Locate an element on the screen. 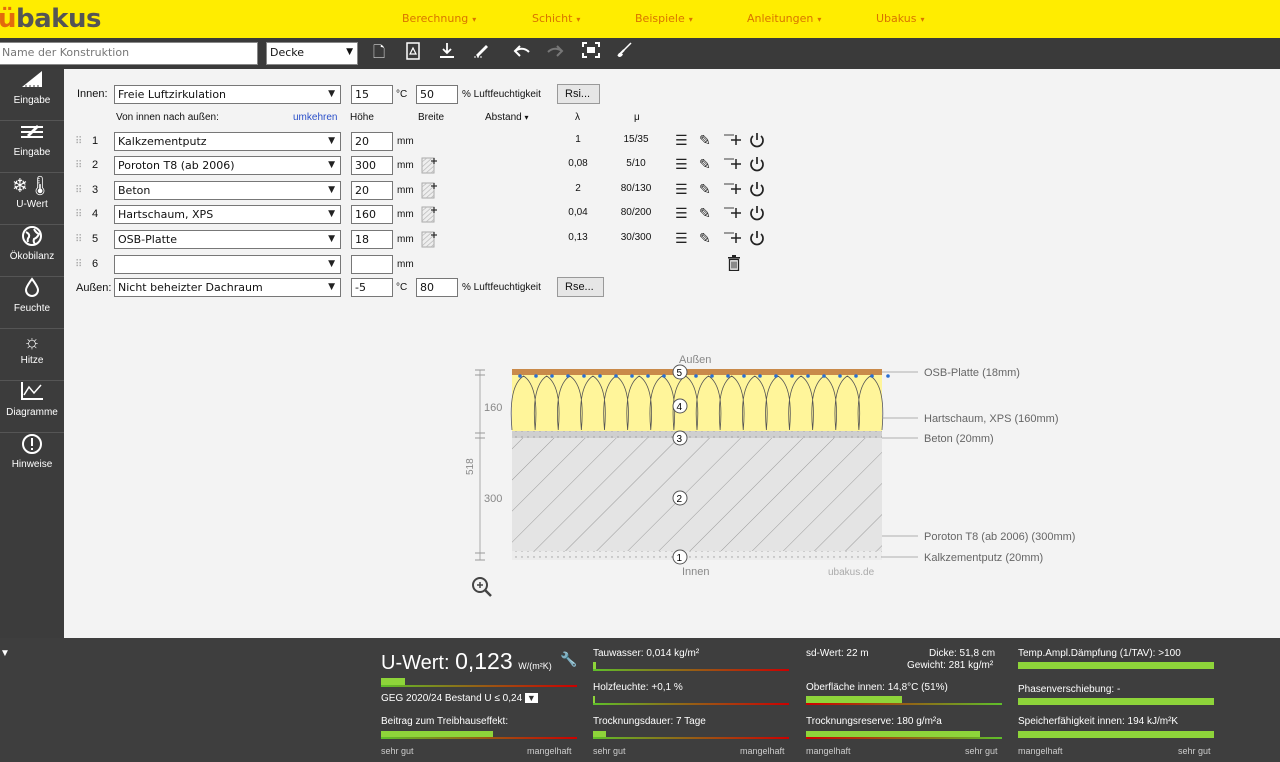  nav-anleitungen: Anleitungen ▾ is located at coordinates (784, 18).